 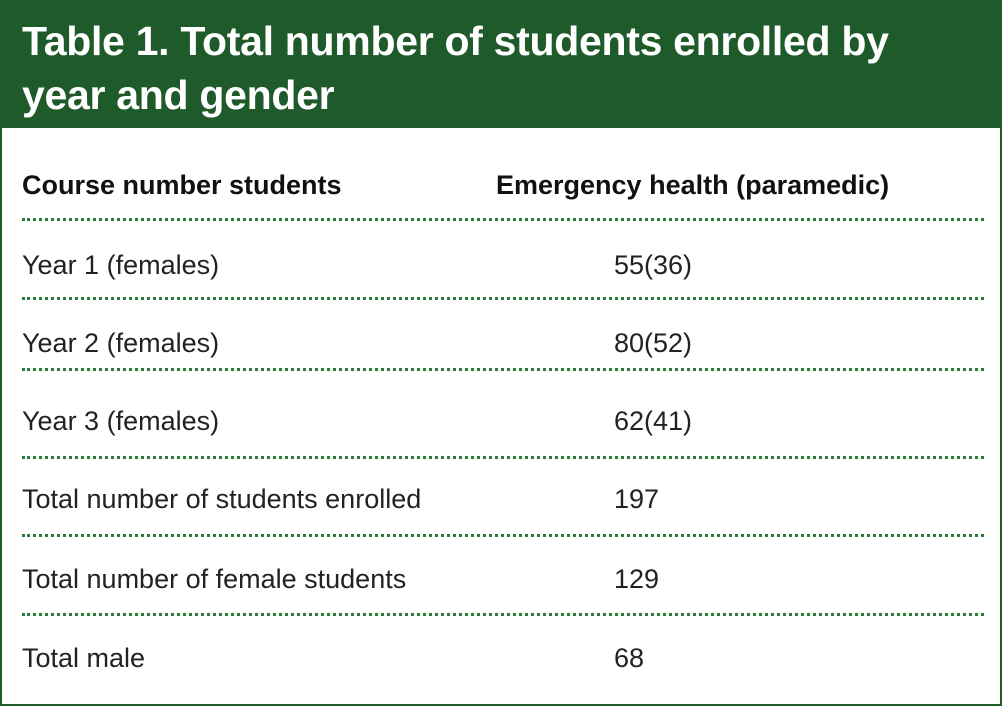 What do you see at coordinates (121, 265) in the screenshot?
I see `row-label: Year 1 (females)` at bounding box center [121, 265].